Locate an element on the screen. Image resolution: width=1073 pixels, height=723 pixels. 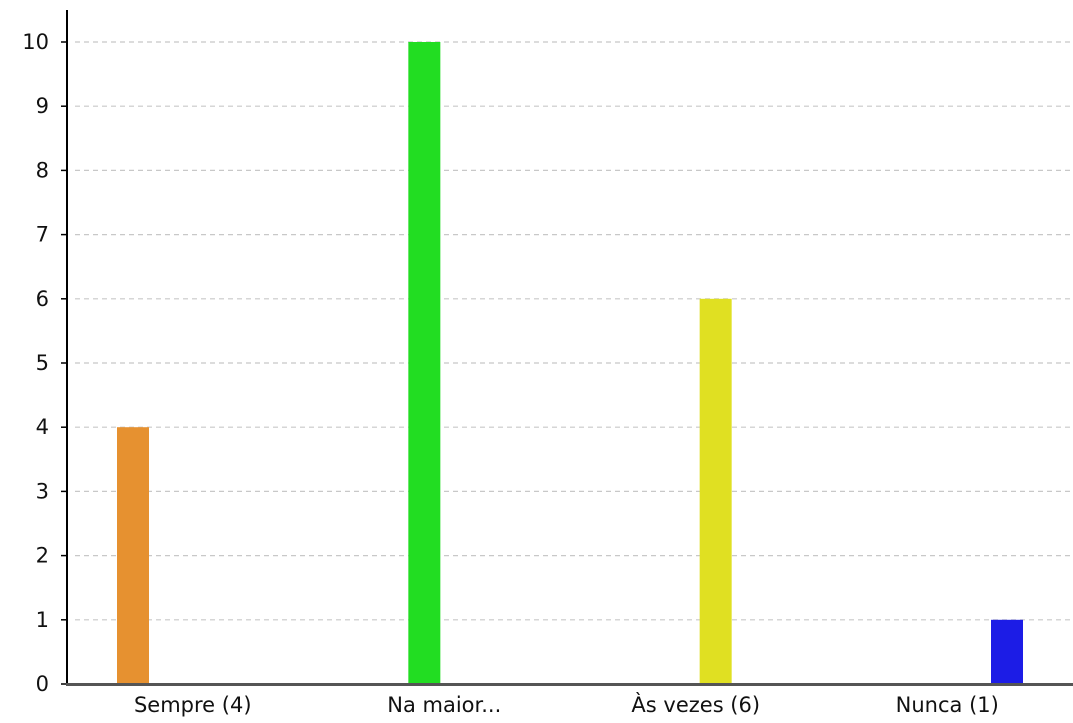
y-tick-label: 5 is located at coordinates (42, 363).